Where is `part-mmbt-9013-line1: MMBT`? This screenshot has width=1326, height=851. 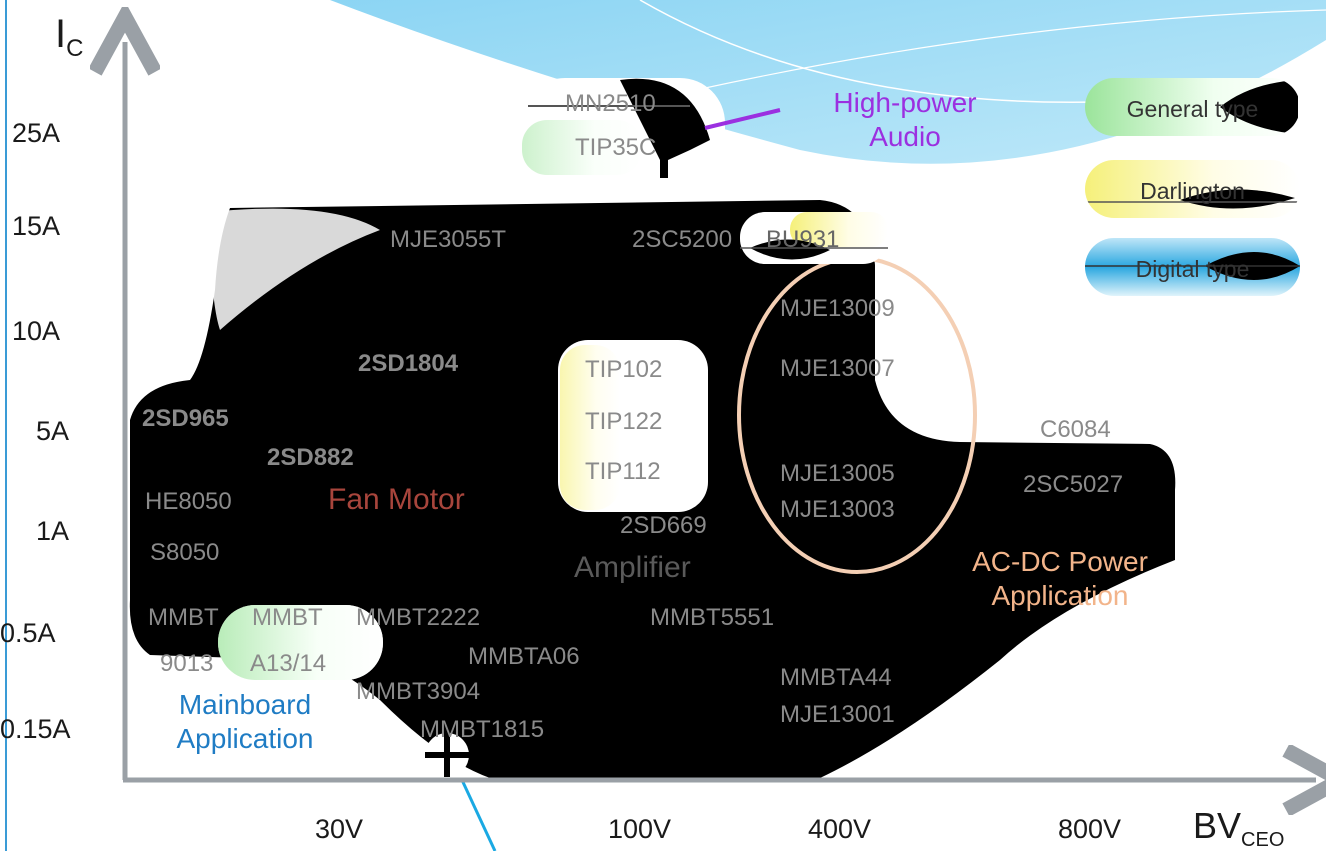 part-mmbt-9013-line1: MMBT is located at coordinates (183, 617).